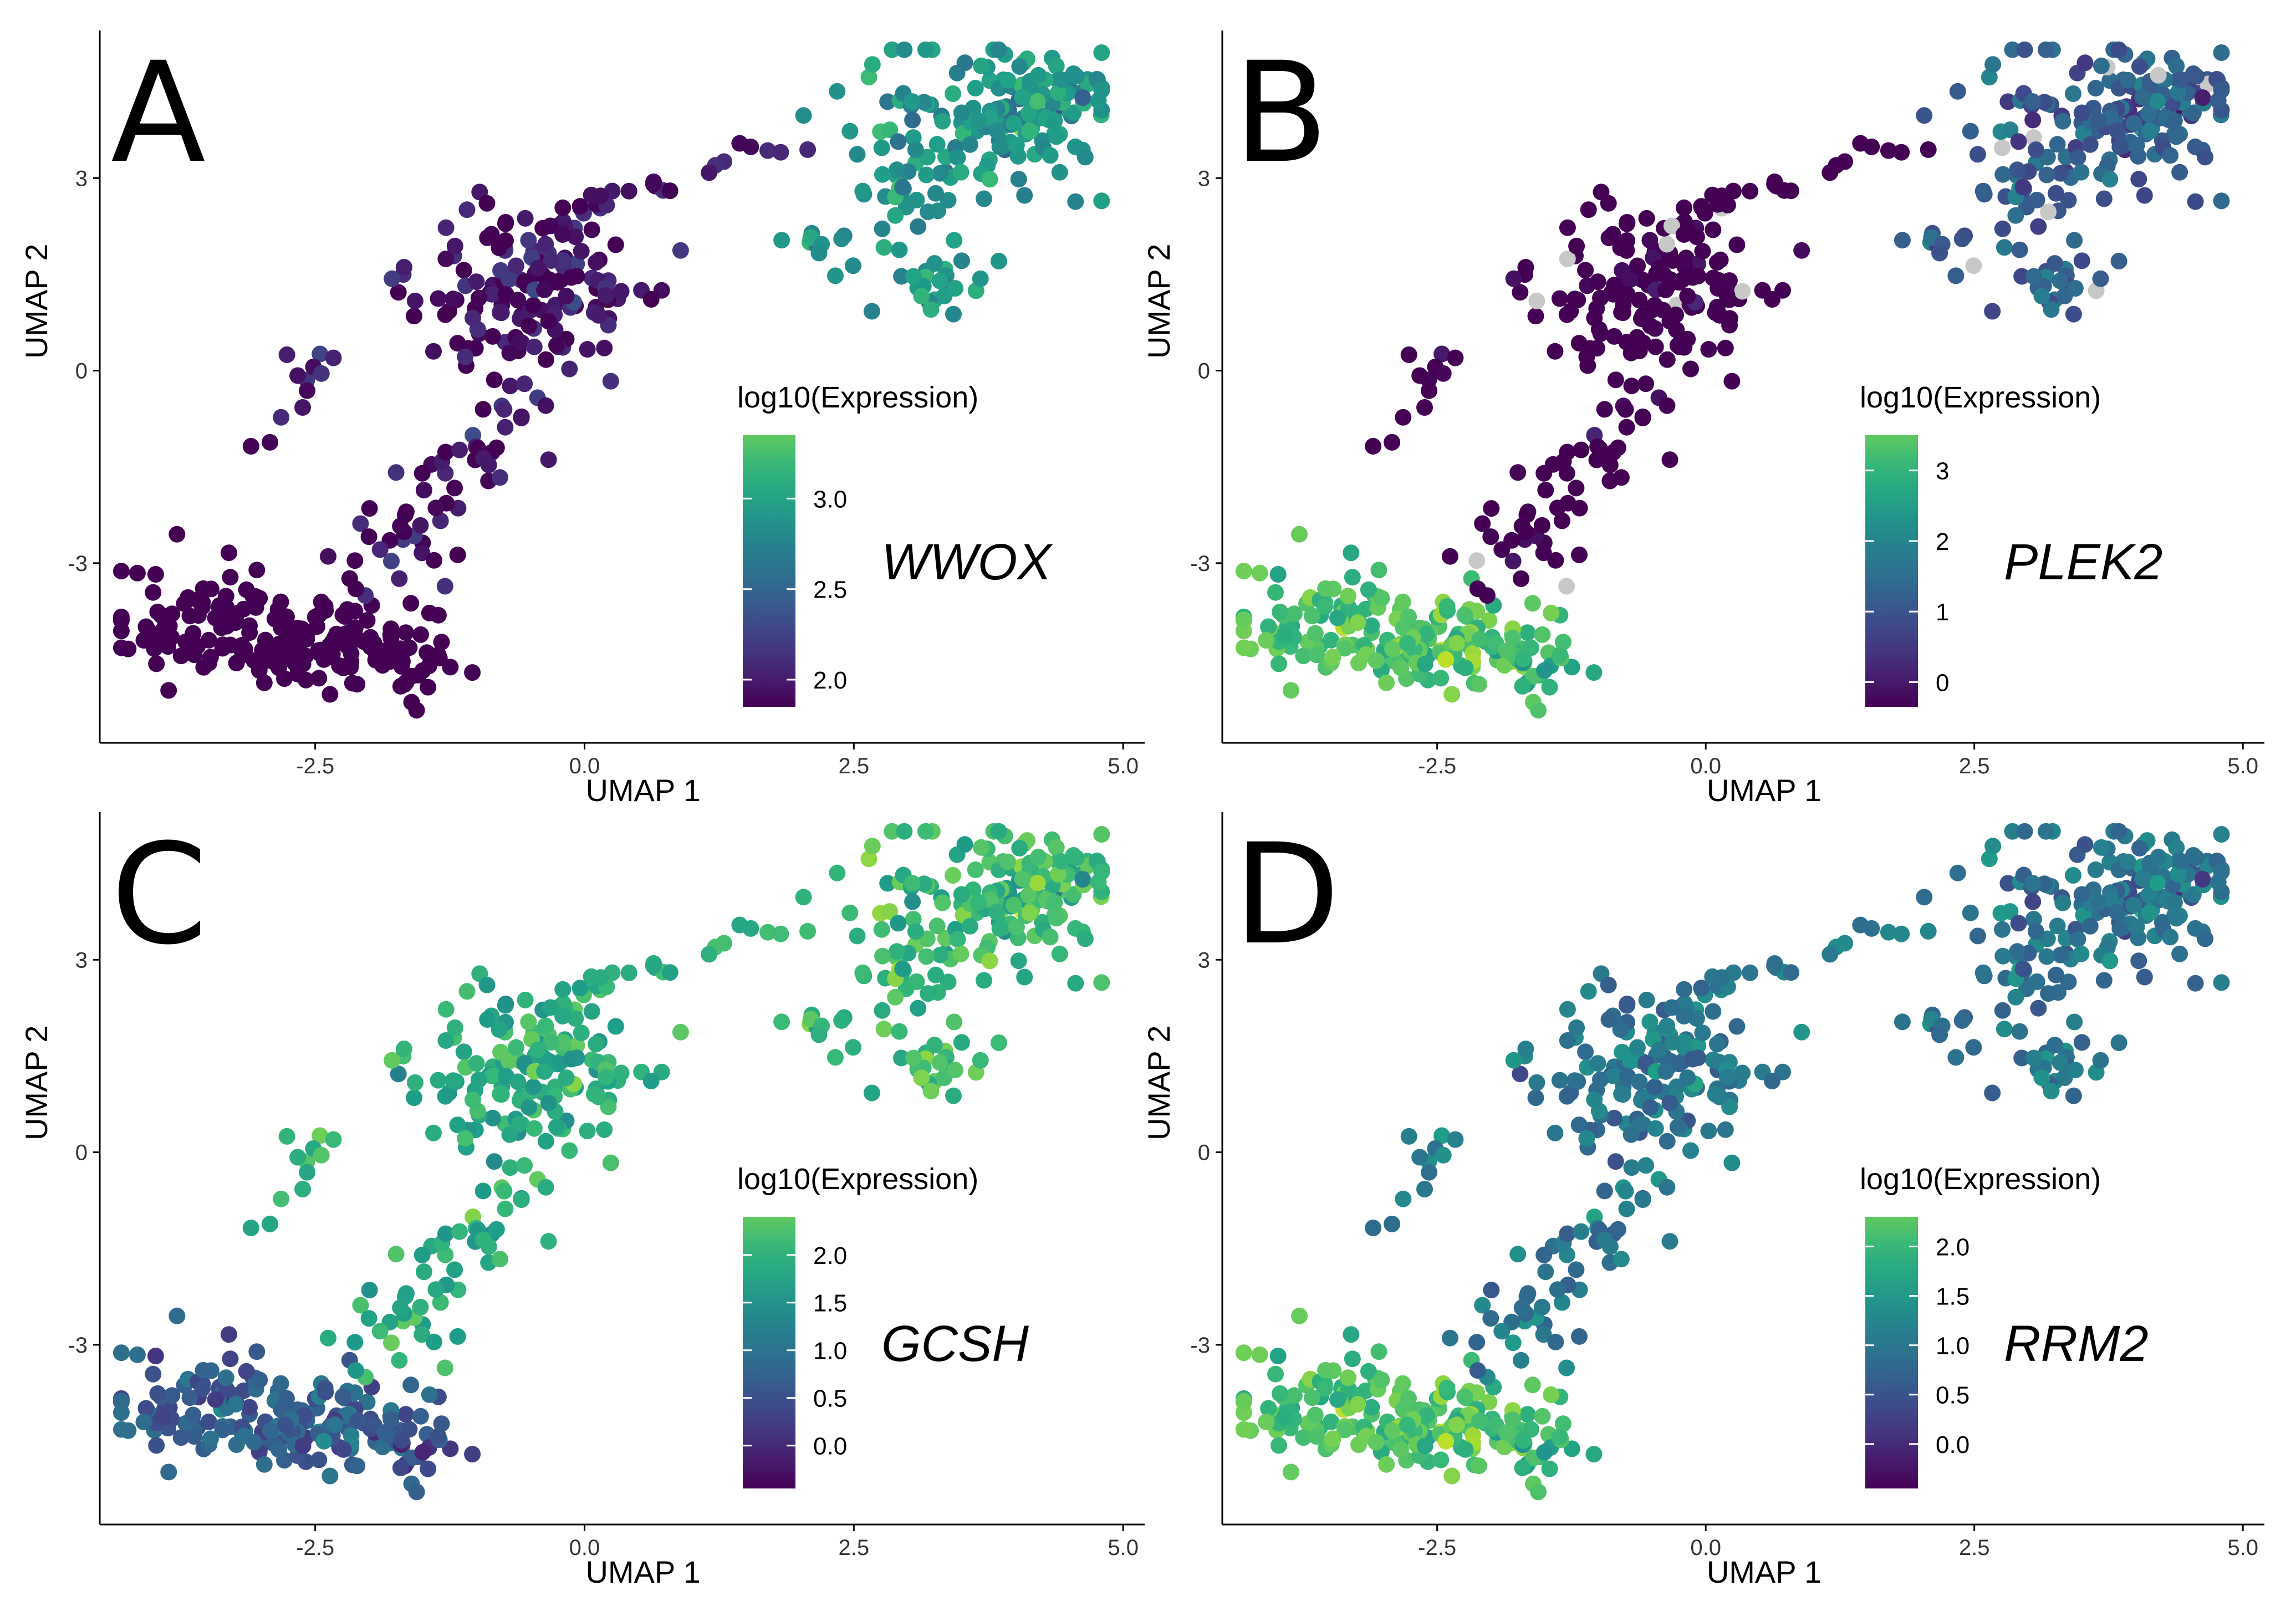 This screenshot has height=1601, width=2296. I want to click on legend-title: log10(Expression), so click(1980, 397).